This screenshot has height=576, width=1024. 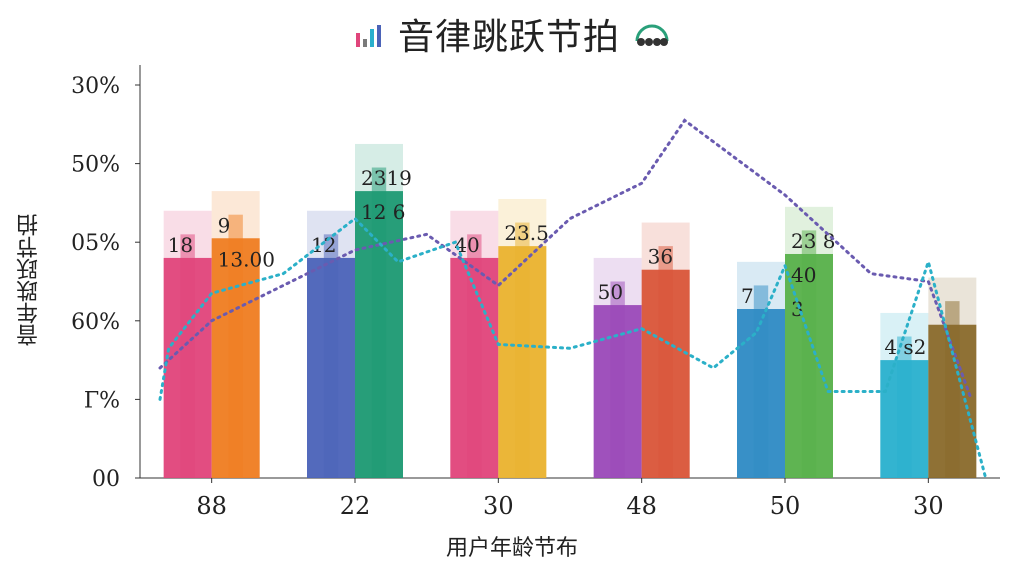 What do you see at coordinates (95, 243) in the screenshot?
I see `y-tick-label: 05%` at bounding box center [95, 243].